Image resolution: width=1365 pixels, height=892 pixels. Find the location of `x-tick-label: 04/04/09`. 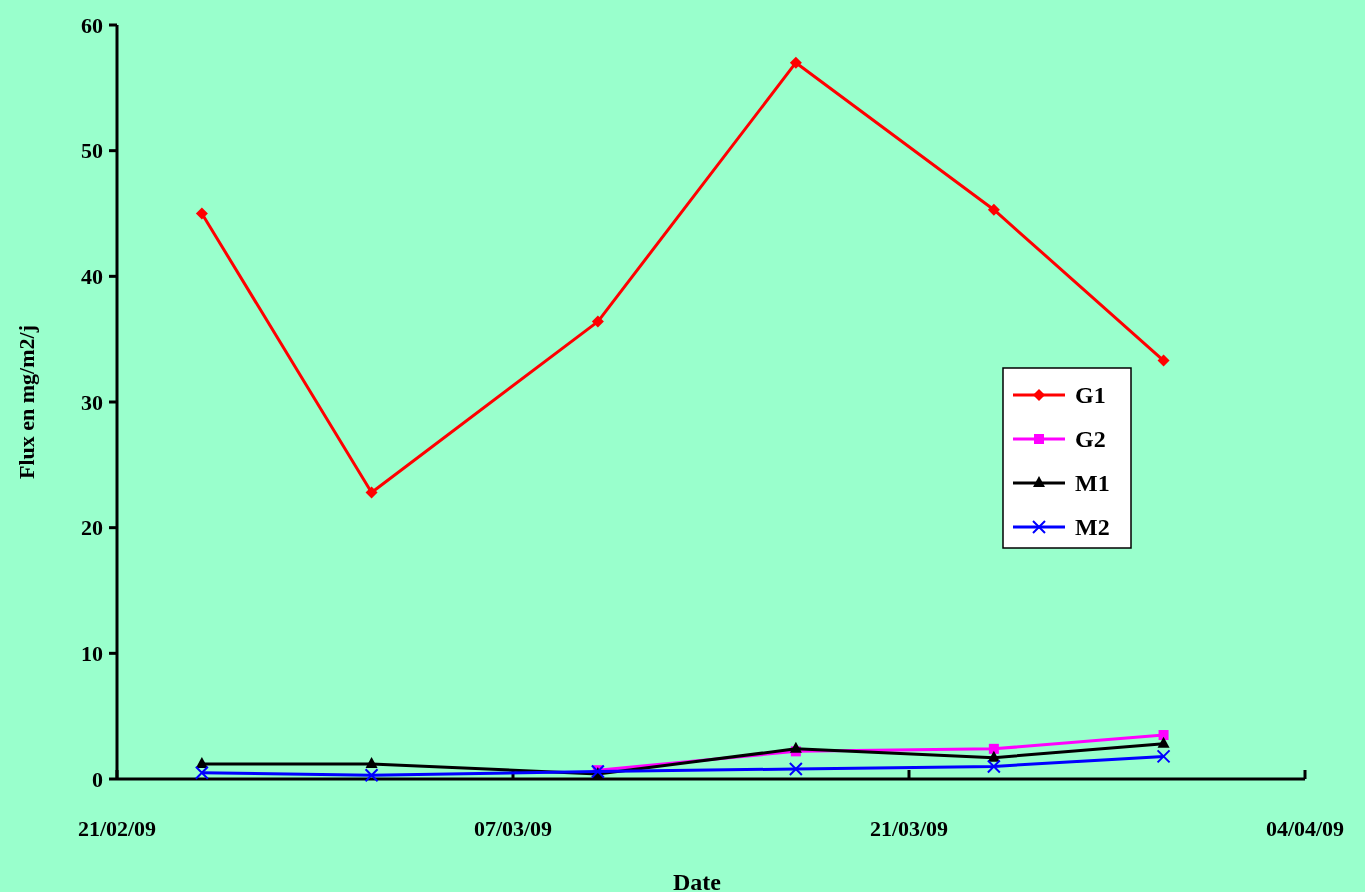

x-tick-label: 04/04/09 is located at coordinates (1305, 828).